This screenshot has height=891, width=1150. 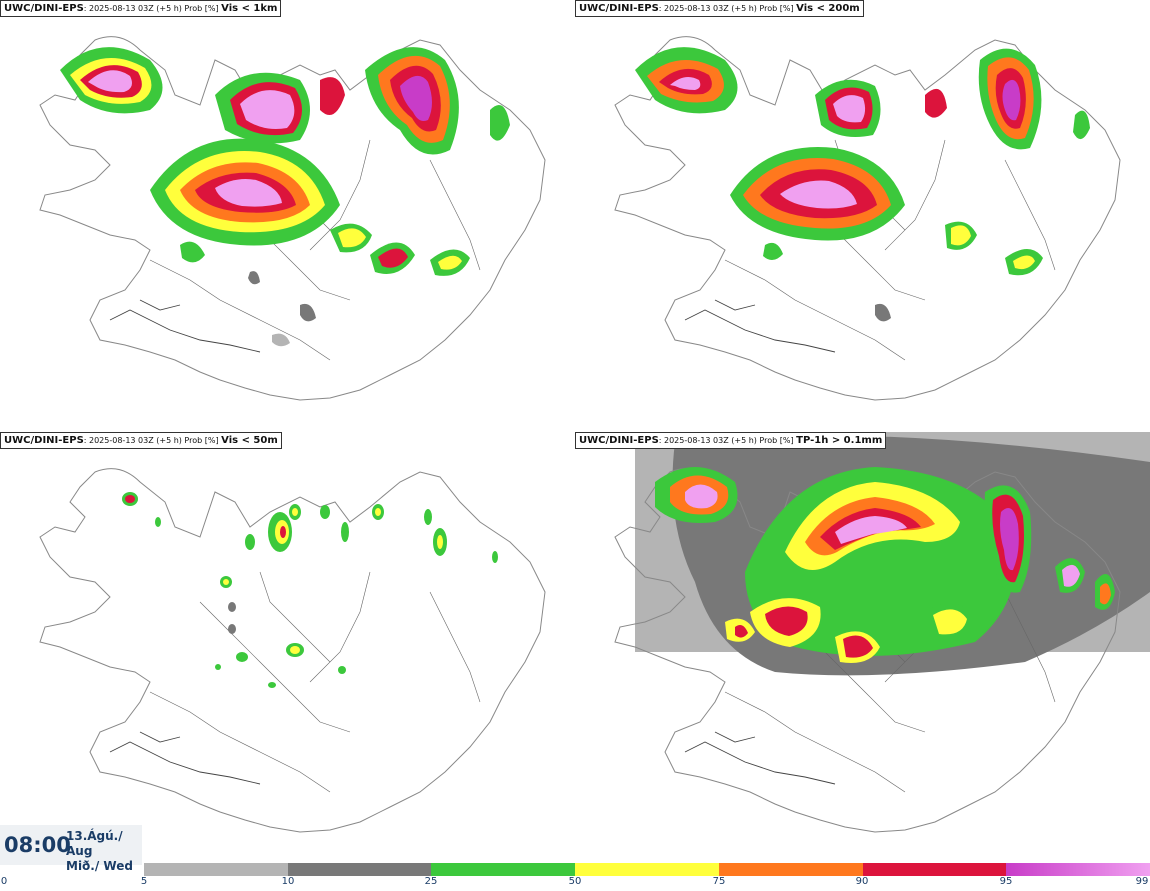 What do you see at coordinates (4, 881) in the screenshot?
I see `colorbar-tick: 0` at bounding box center [4, 881].